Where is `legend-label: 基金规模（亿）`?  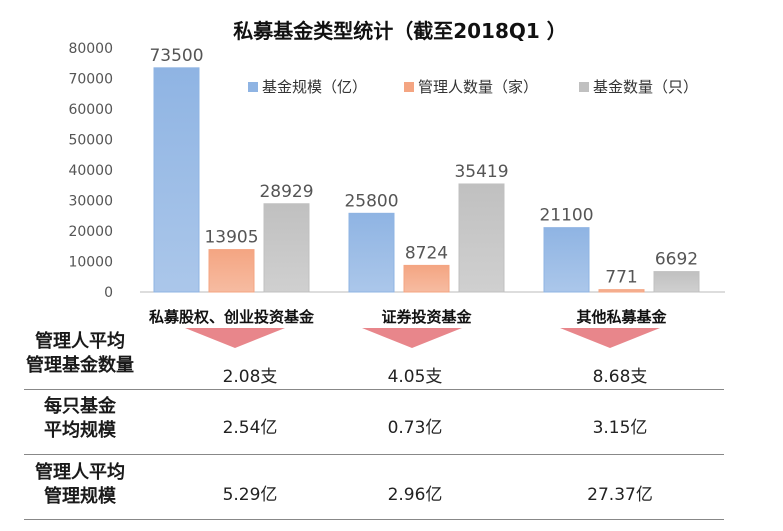 legend-label: 基金规模（亿） is located at coordinates (314, 87).